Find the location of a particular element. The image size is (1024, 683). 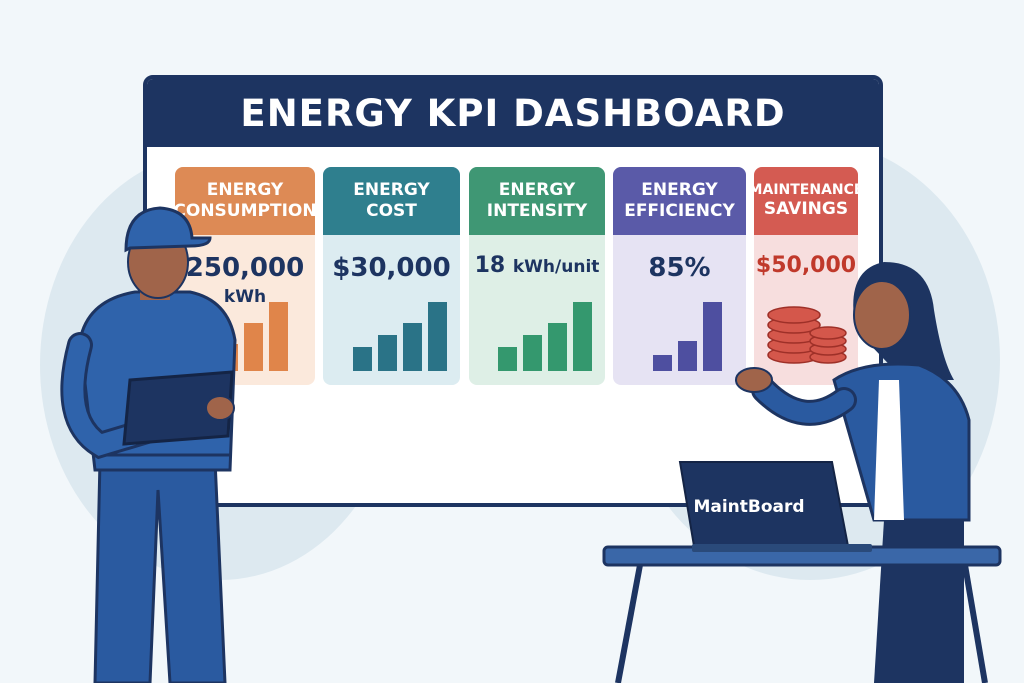

kpi-card-header: ENERGY EFFICIENCY is located at coordinates (679, 201).